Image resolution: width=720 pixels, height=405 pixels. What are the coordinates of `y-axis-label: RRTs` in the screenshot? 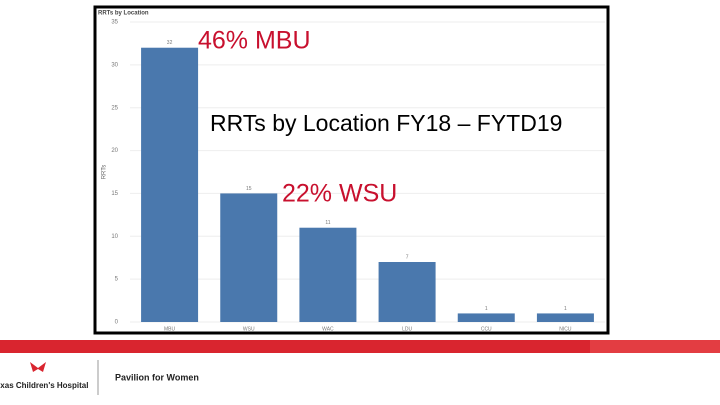 It's located at (105, 172).